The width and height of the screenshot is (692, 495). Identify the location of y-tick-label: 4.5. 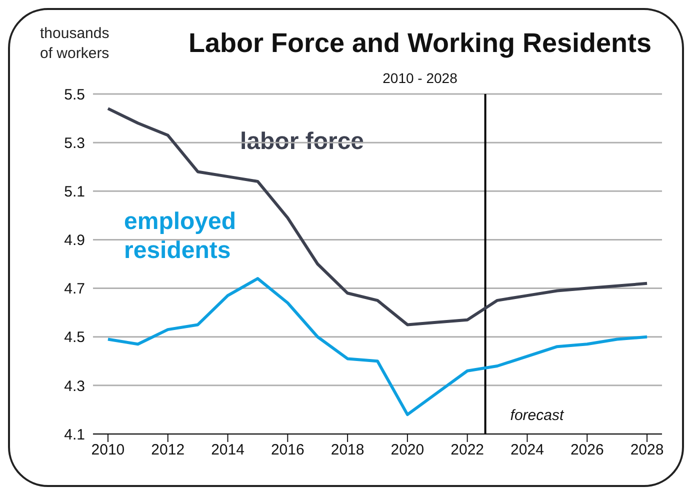
(74, 337).